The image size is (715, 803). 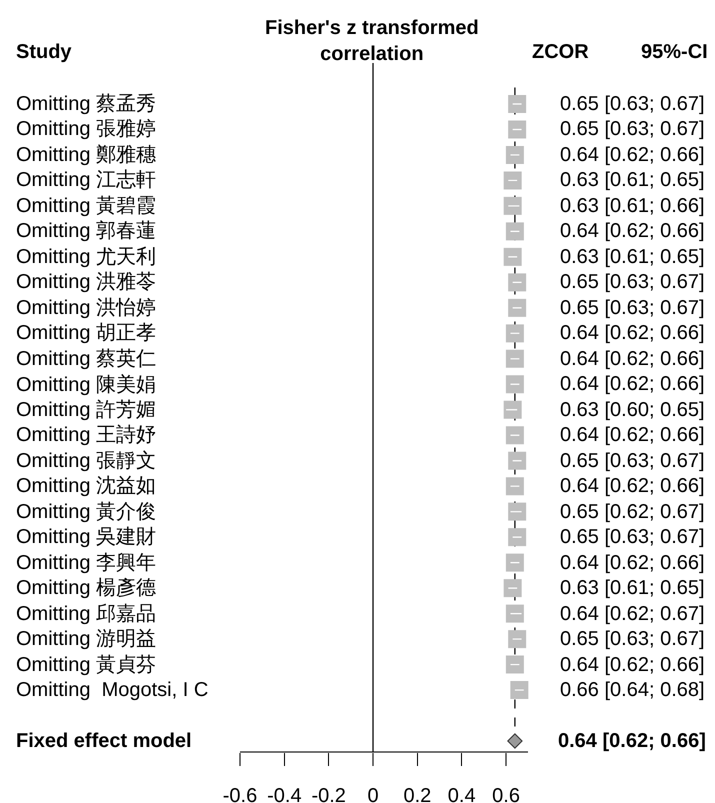 I want to click on y-tick-label: Omitting 鄭雅穗, so click(x=86, y=155).